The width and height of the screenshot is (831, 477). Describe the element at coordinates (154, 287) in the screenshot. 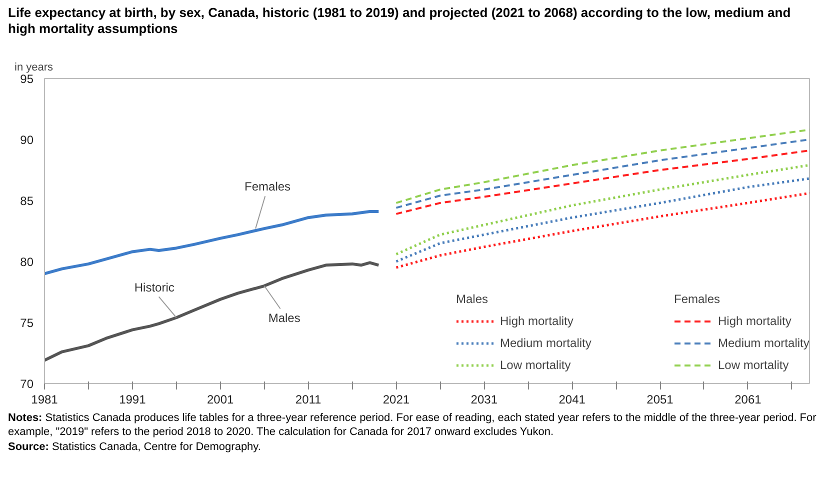

I see `annotation: Historic` at that location.